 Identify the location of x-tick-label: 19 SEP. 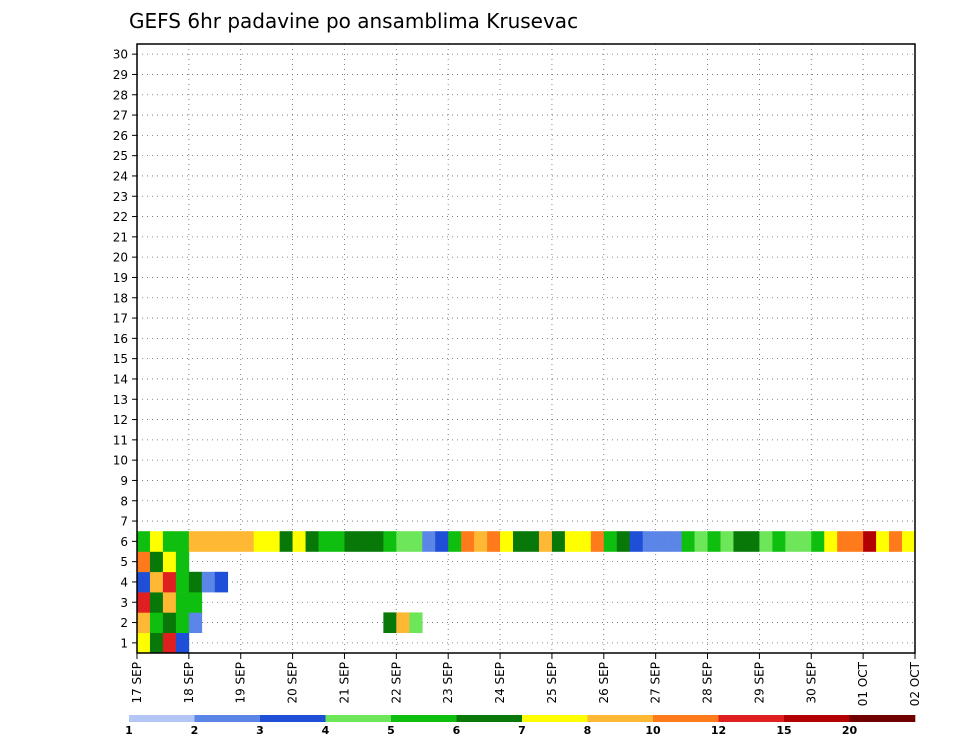
(241, 683).